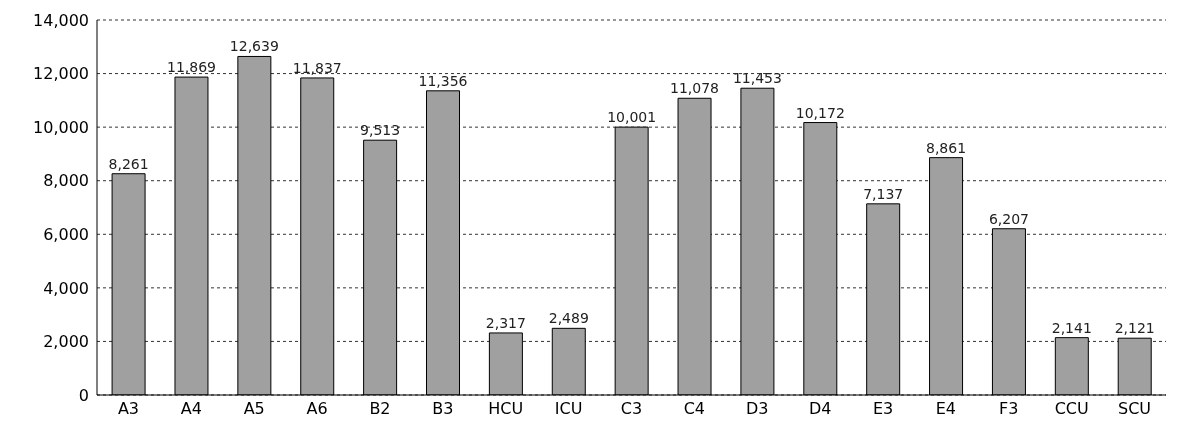  What do you see at coordinates (380, 130) in the screenshot?
I see `data-label: 9,513` at bounding box center [380, 130].